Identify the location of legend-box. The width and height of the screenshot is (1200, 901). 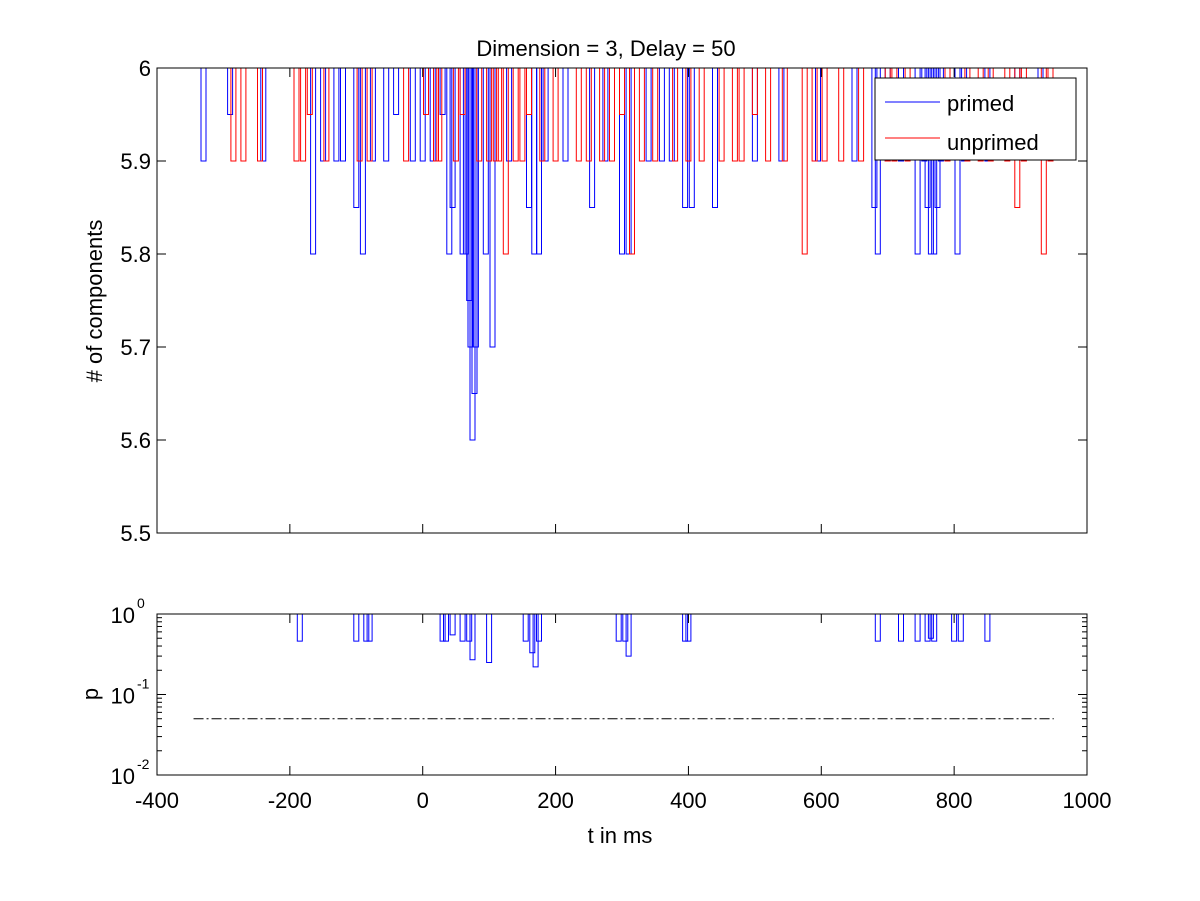
(975, 119).